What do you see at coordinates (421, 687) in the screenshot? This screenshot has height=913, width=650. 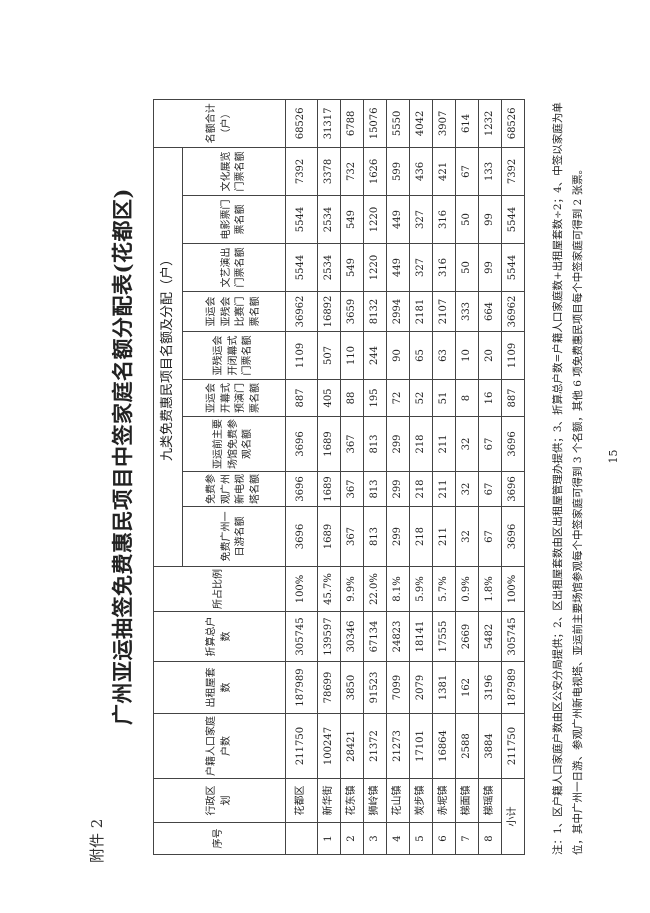 I see `table-cell: 2079` at bounding box center [421, 687].